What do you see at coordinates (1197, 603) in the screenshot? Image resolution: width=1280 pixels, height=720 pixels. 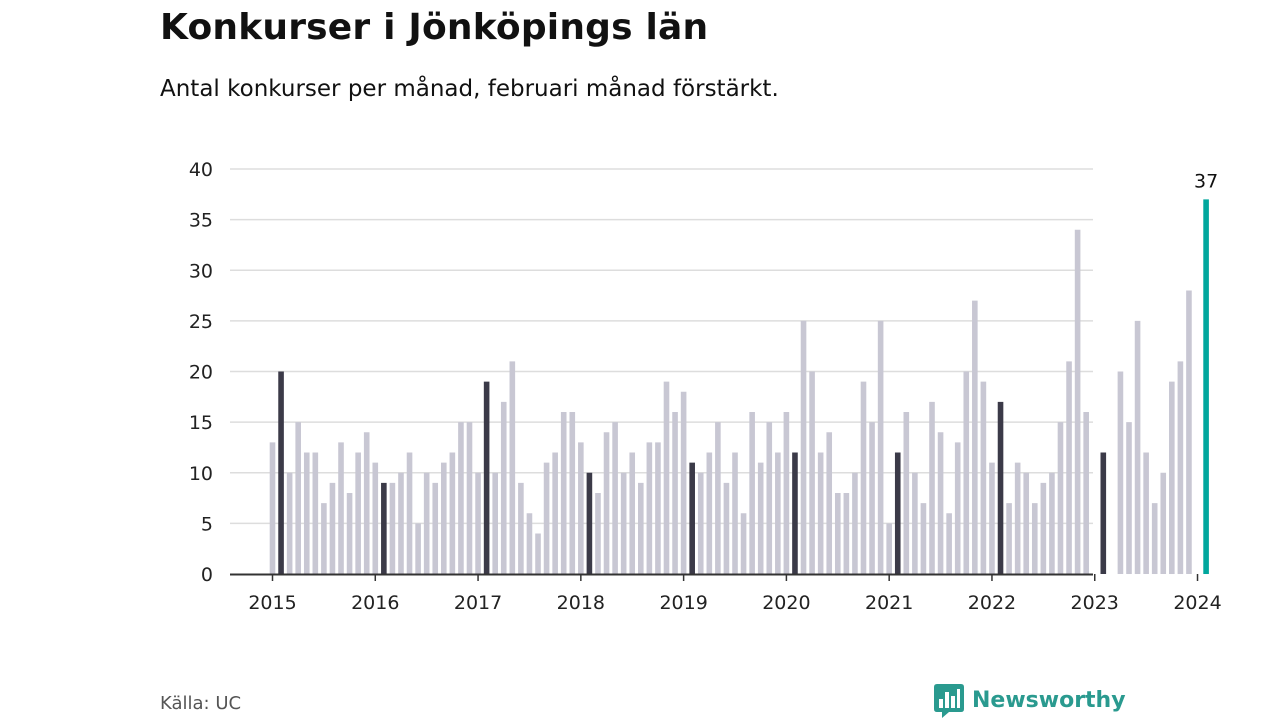 I see `x-tick-label: 2024` at bounding box center [1197, 603].